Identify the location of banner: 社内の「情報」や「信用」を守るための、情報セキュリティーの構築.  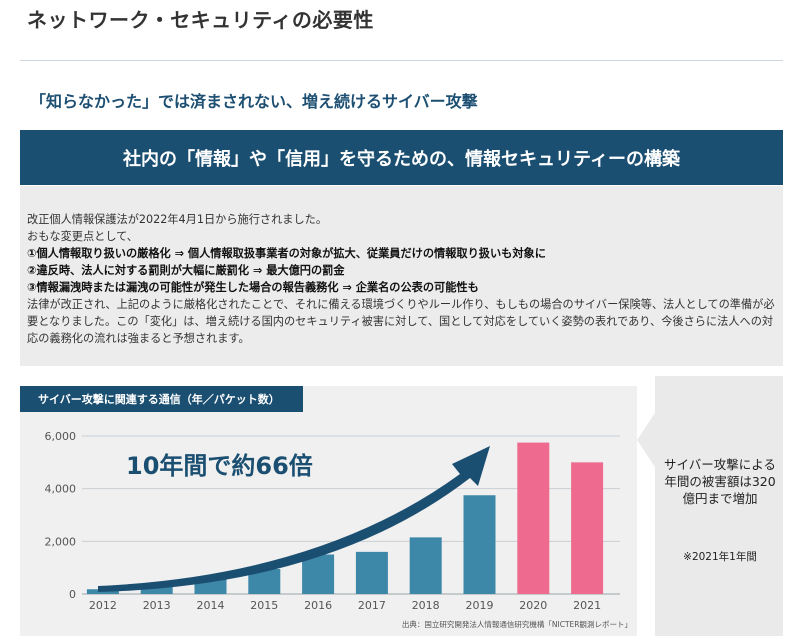
(401, 157).